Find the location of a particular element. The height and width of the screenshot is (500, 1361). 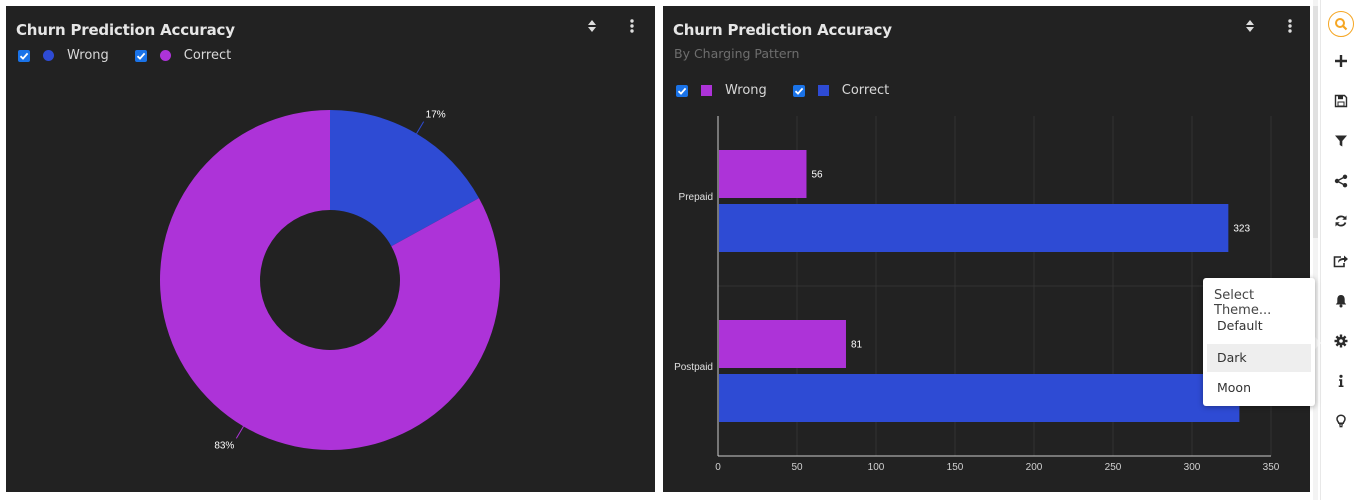

donut-data-label: 83% is located at coordinates (224, 445).